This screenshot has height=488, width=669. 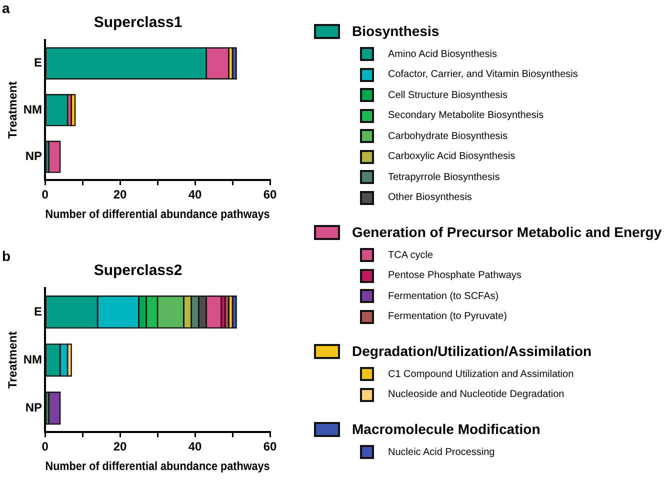 What do you see at coordinates (443, 296) in the screenshot?
I see `legend-label: Fermentation (to SCFAs)` at bounding box center [443, 296].